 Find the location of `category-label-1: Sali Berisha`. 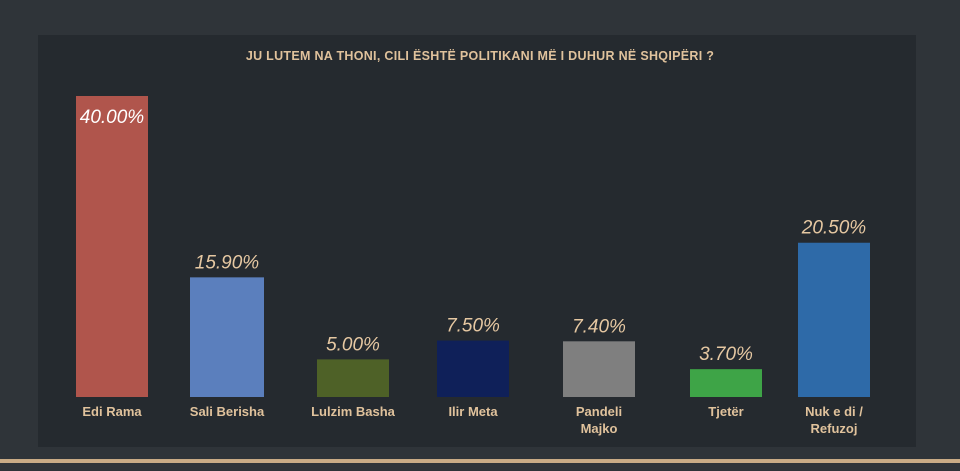

category-label-1: Sali Berisha is located at coordinates (227, 411).